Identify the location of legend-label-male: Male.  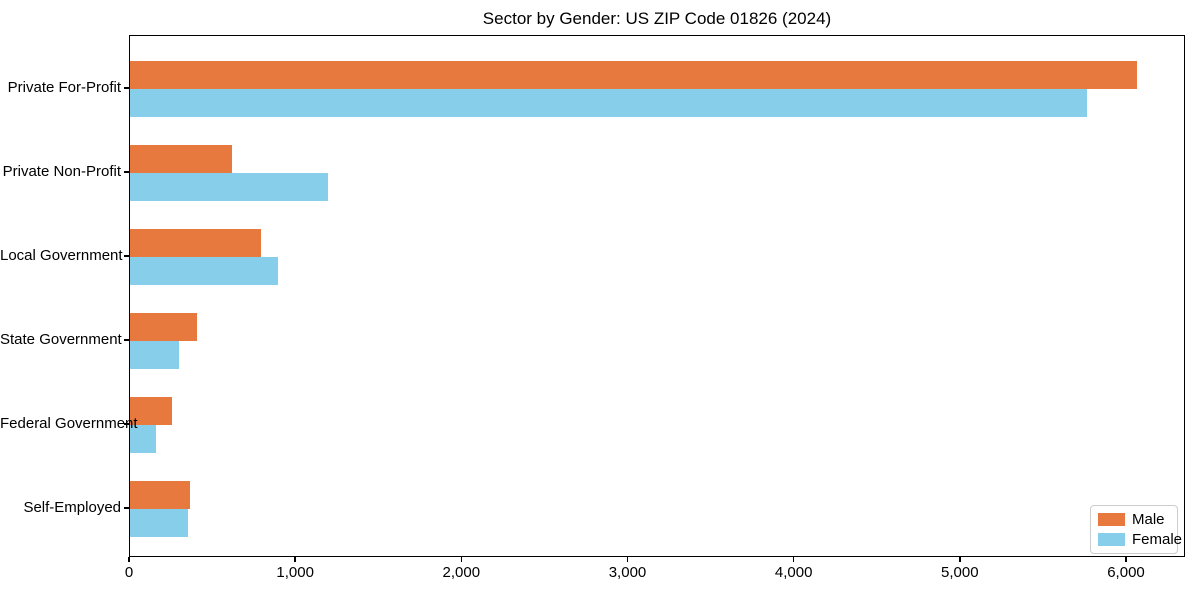
(1148, 519).